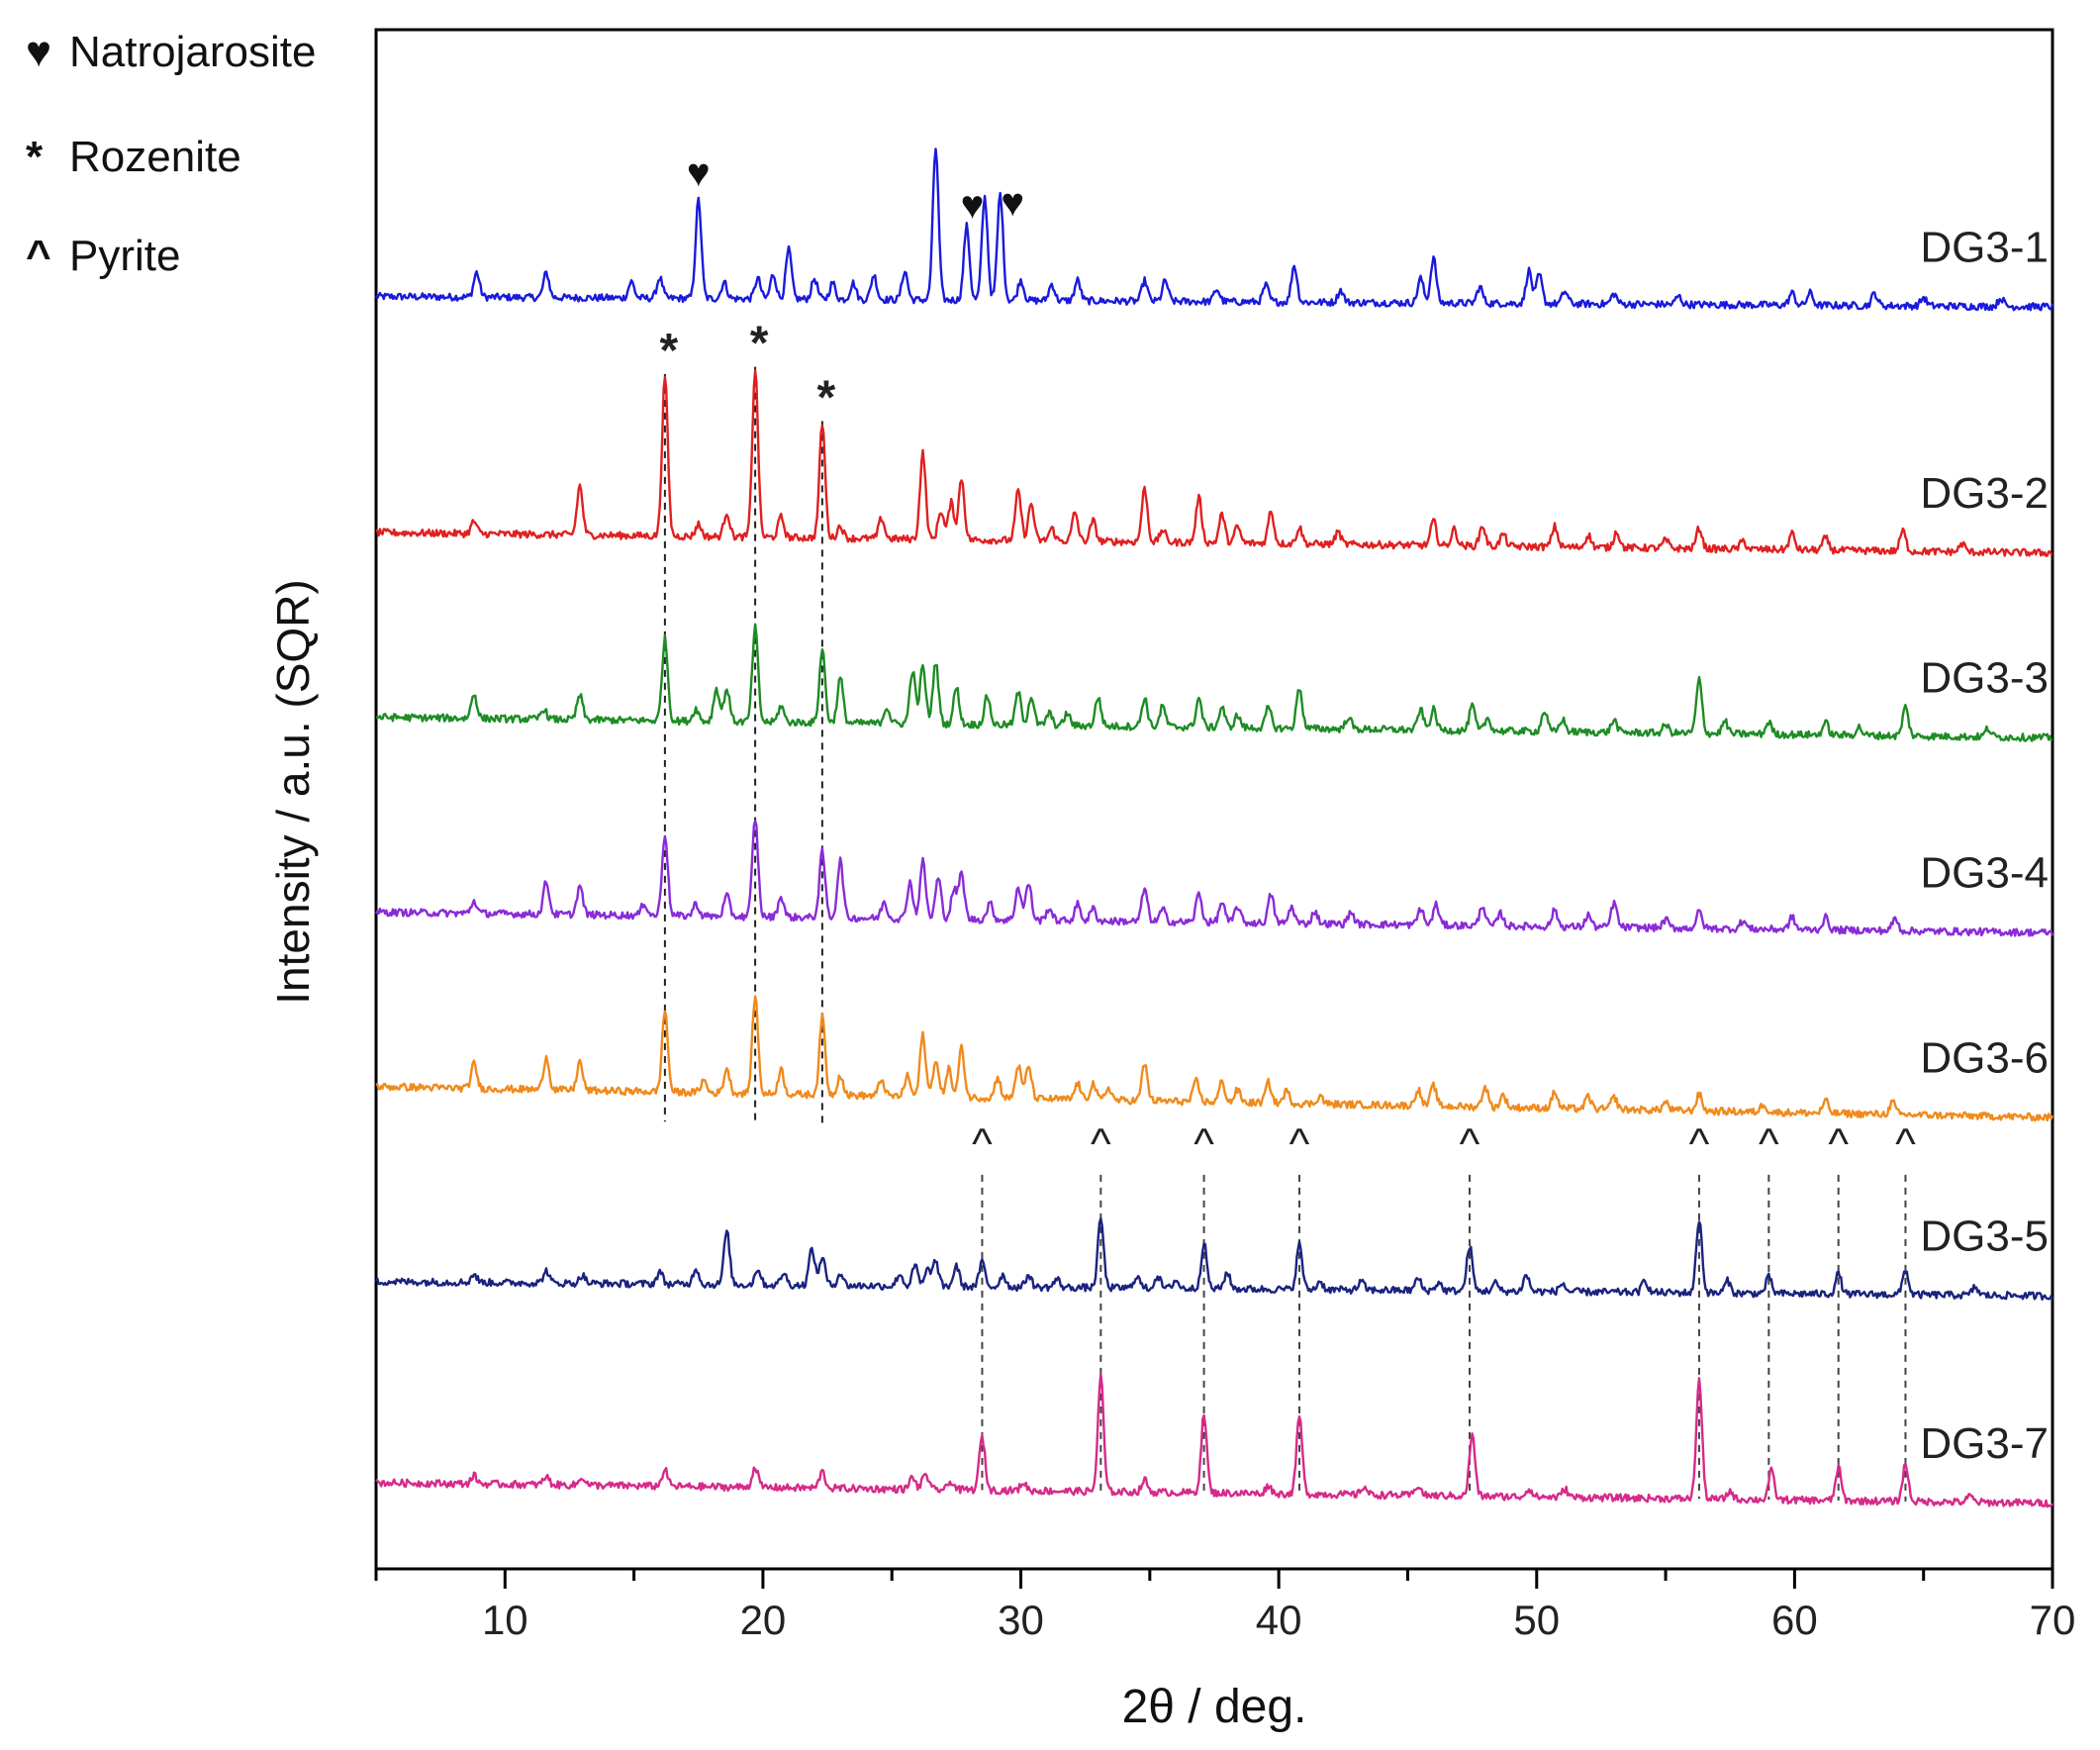 Image resolution: width=2100 pixels, height=1750 pixels. What do you see at coordinates (1985, 873) in the screenshot?
I see `series-label-dg3-4: DG3-4` at bounding box center [1985, 873].